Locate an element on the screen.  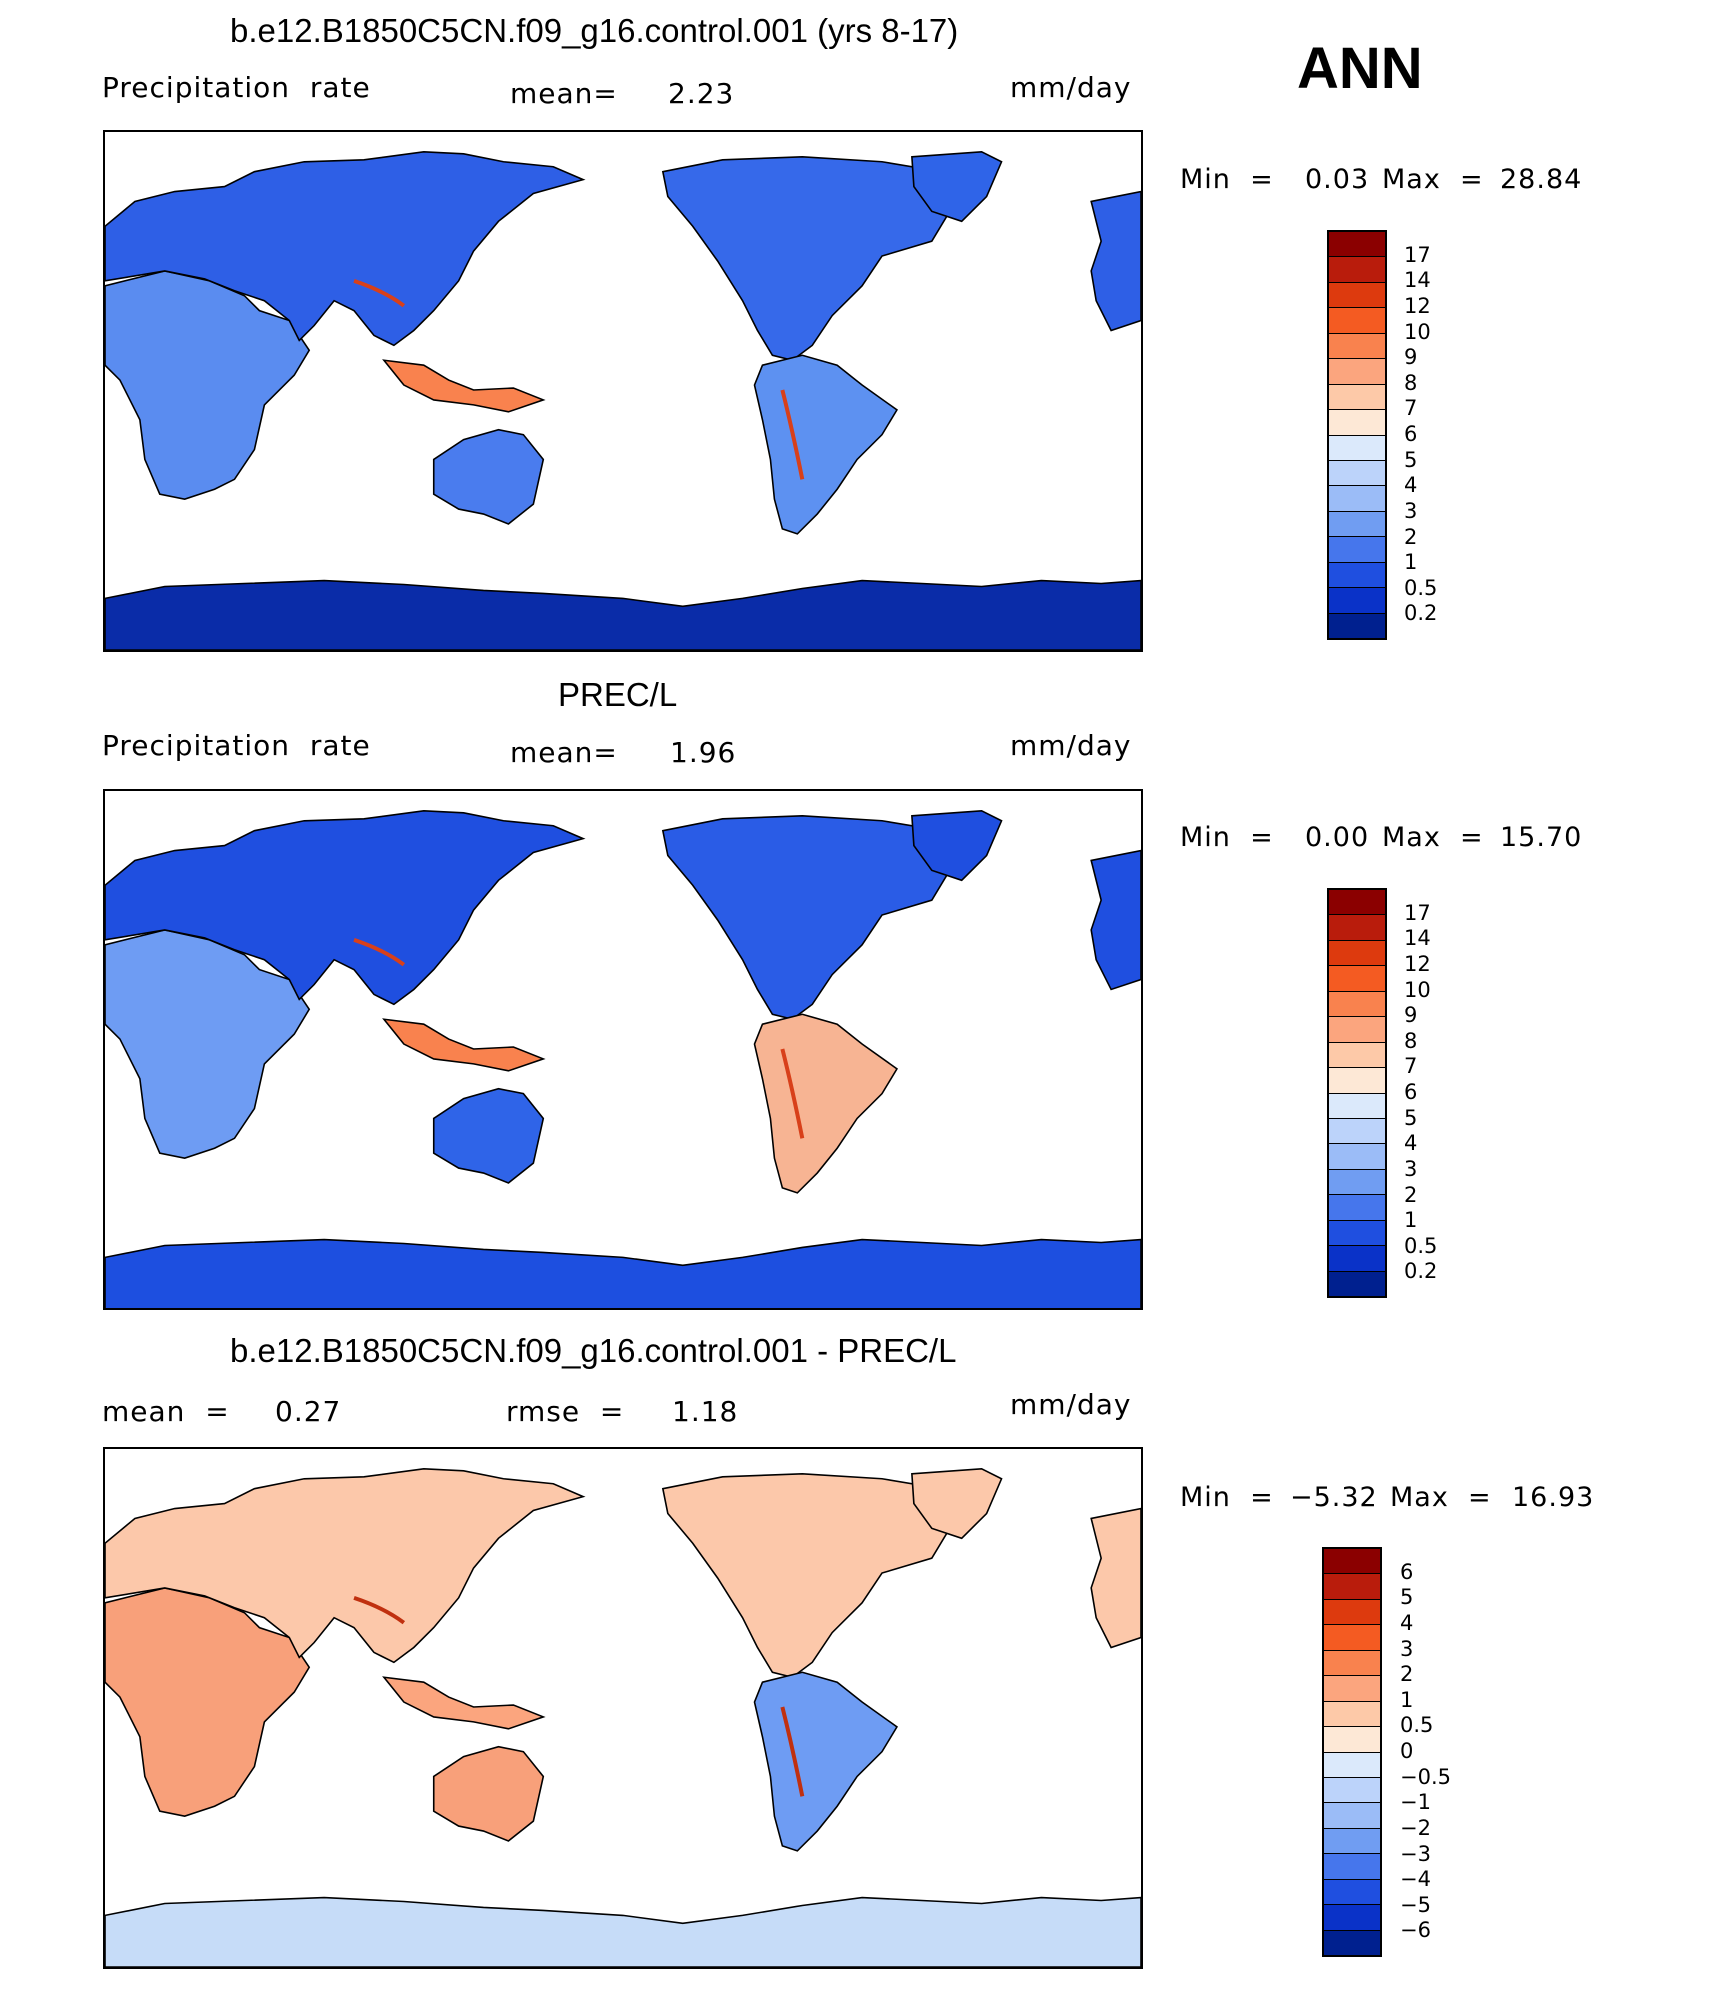
panel-2-colorbar is located at coordinates (1357, 1093).